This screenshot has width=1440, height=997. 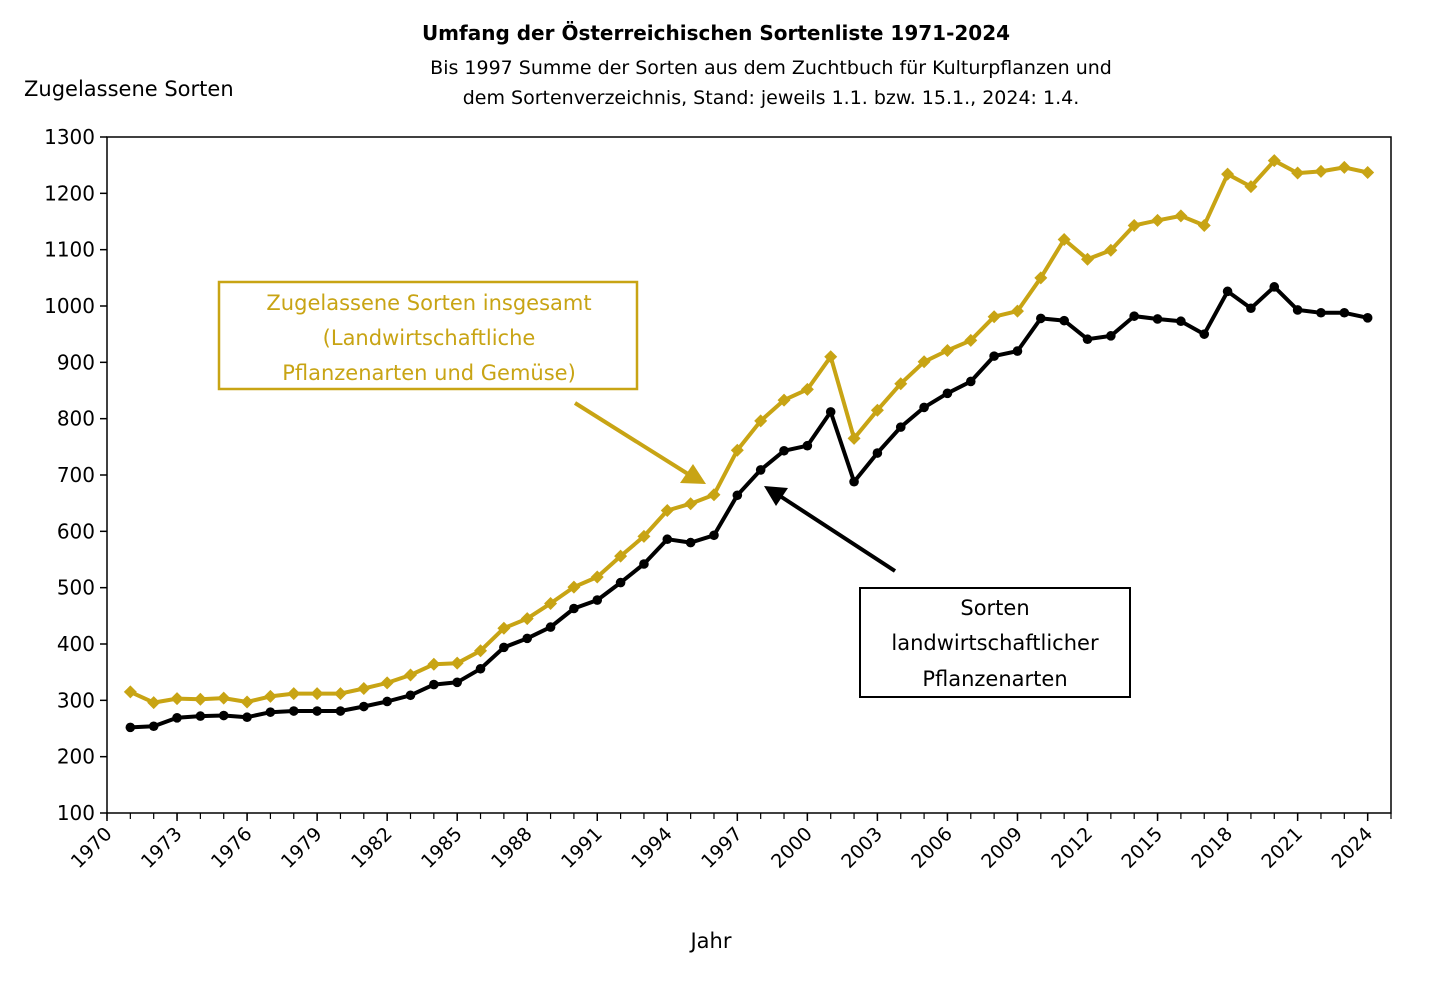 I want to click on y-tick-label: 200, so click(x=76, y=757).